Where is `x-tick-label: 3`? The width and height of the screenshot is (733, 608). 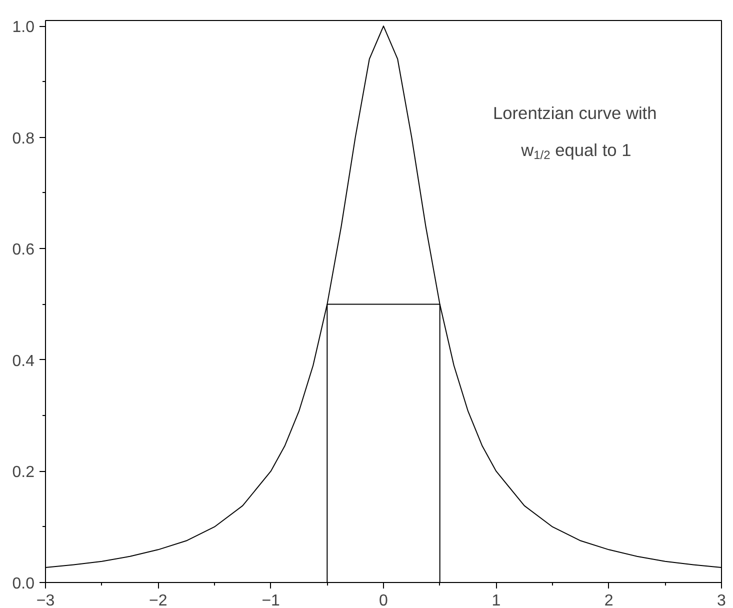 x-tick-label: 3 is located at coordinates (721, 600).